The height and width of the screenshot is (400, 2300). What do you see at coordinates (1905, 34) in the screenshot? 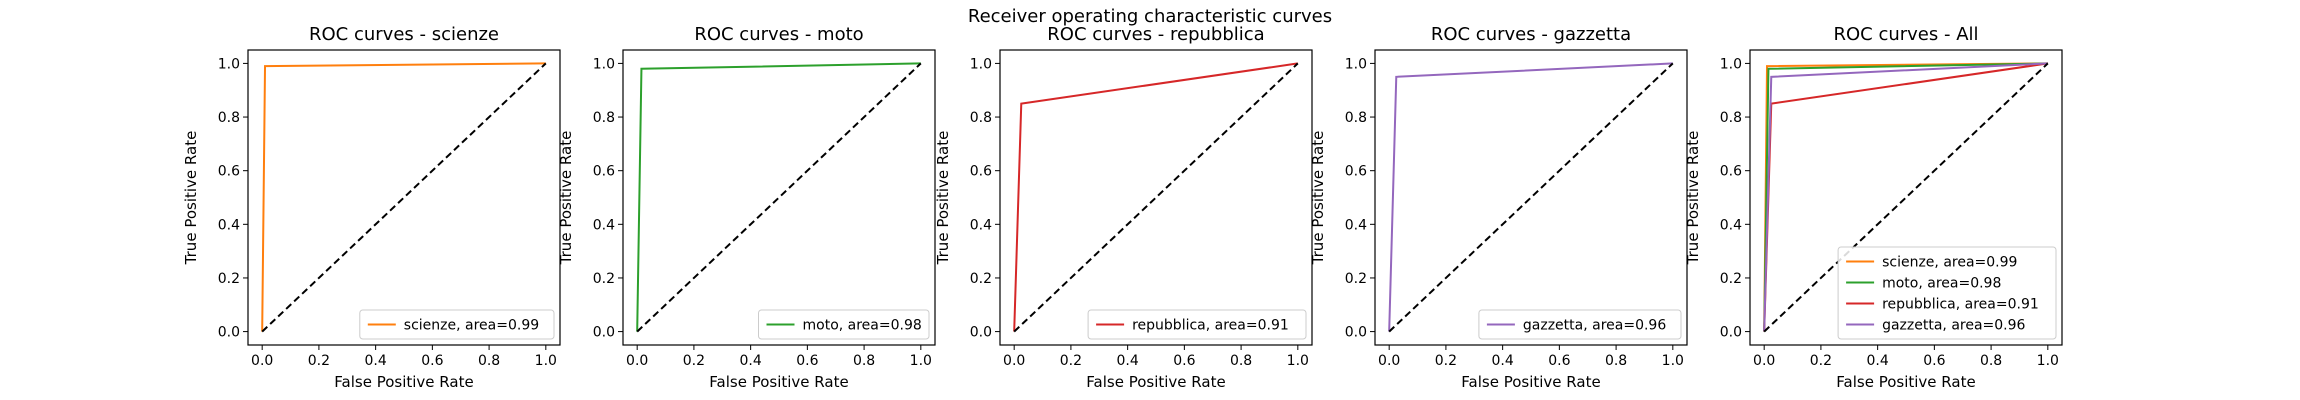
I see `panel-title: ROC curves - All` at bounding box center [1905, 34].